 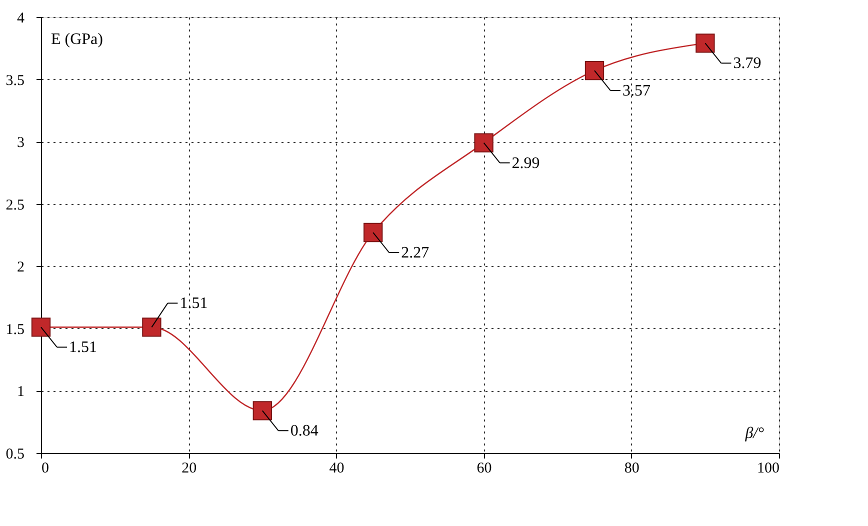 What do you see at coordinates (20, 392) in the screenshot?
I see `y-tick-label: 1` at bounding box center [20, 392].